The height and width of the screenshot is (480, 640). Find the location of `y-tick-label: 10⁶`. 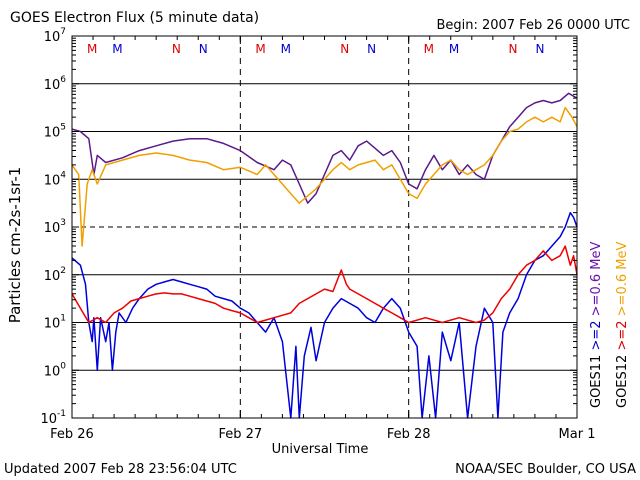

y-tick-label: 10⁶ is located at coordinates (55, 84).